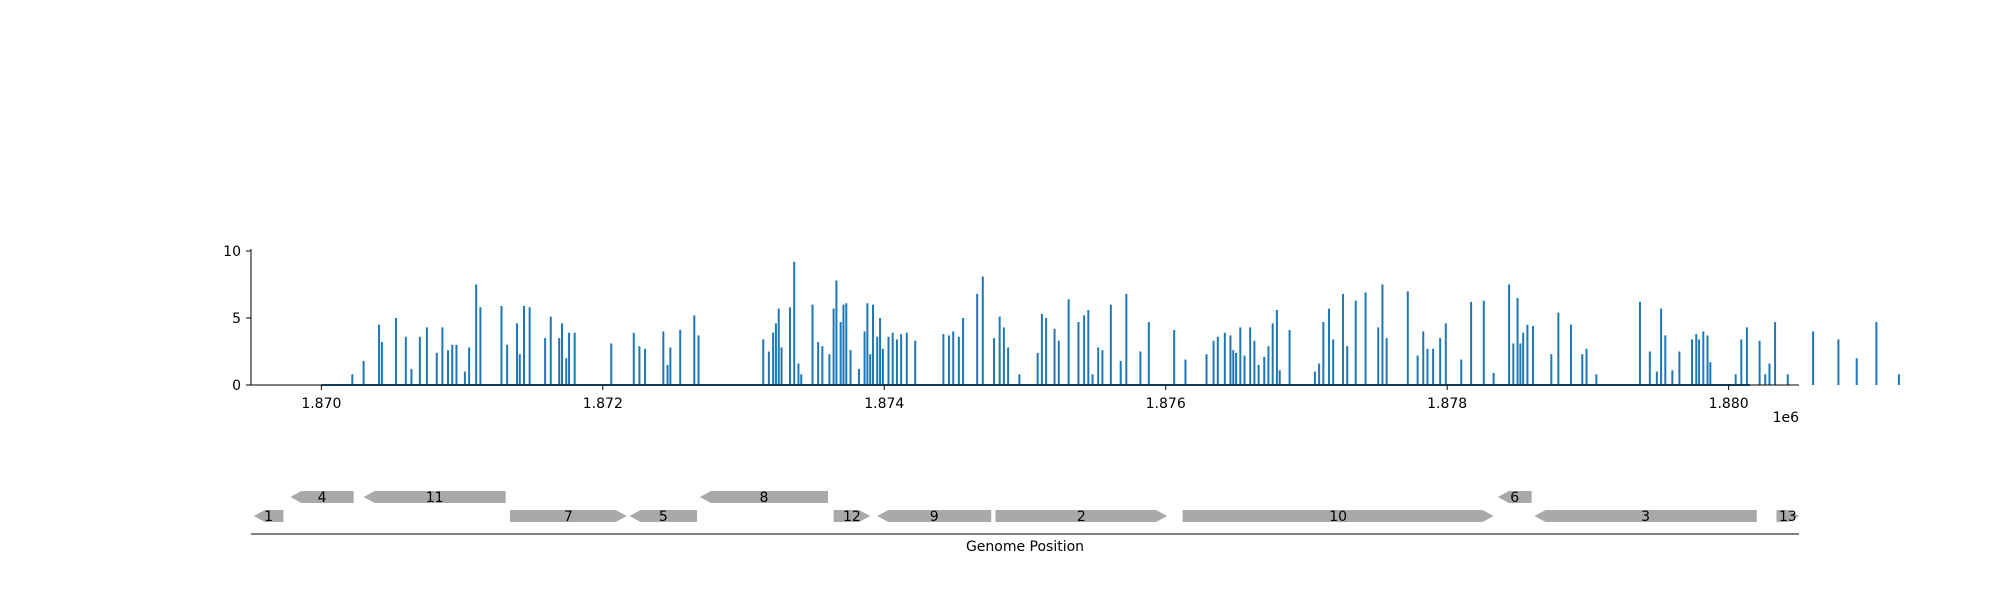  I want to click on gene-label: 5, so click(663, 517).